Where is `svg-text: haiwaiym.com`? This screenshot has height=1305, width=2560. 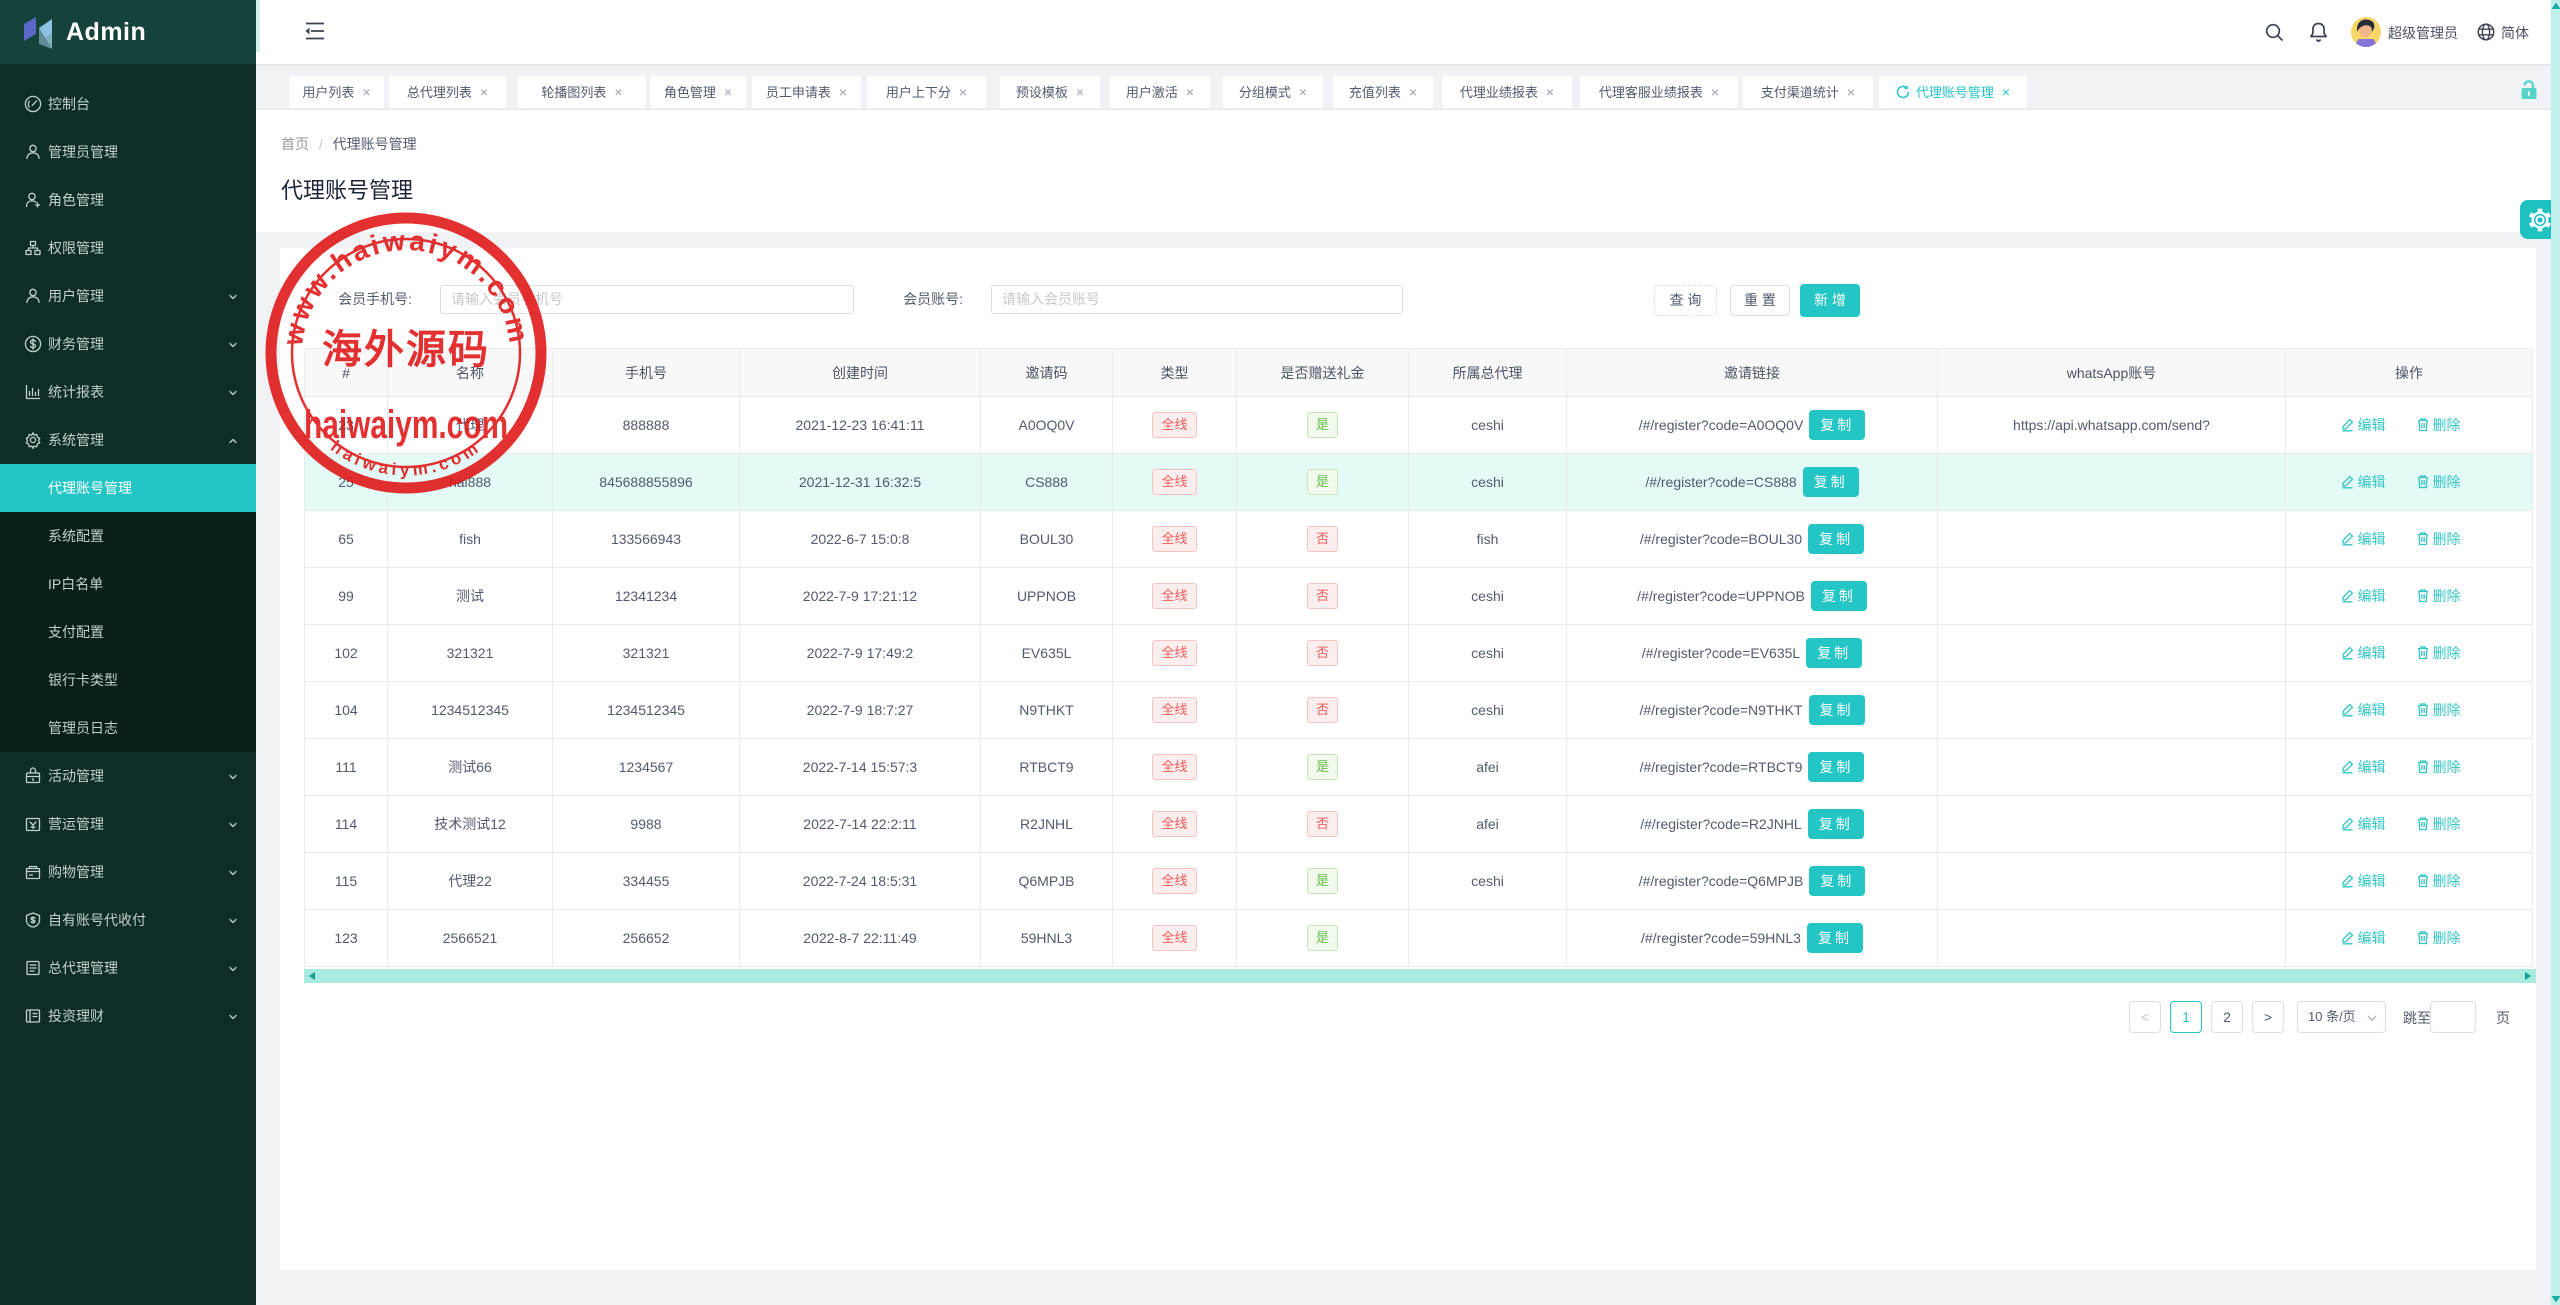
svg-text: haiwaiym.com is located at coordinates (406, 425).